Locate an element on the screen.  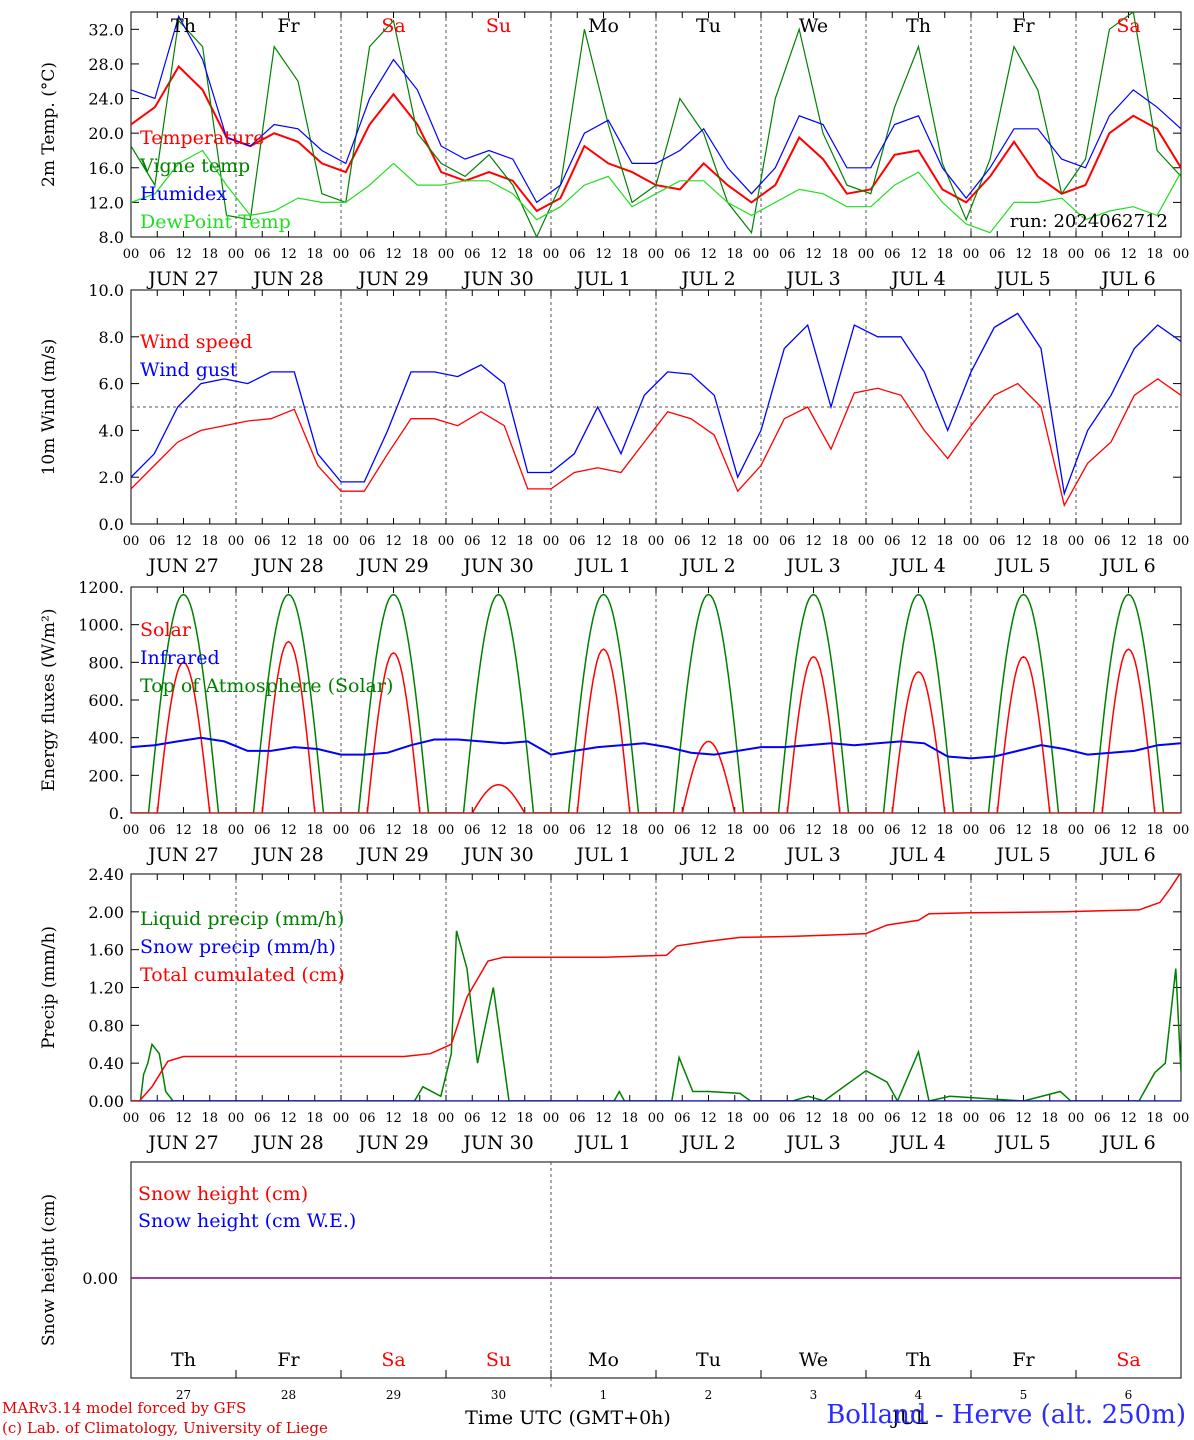
y-tick-label: 0.40 is located at coordinates (106, 1063).